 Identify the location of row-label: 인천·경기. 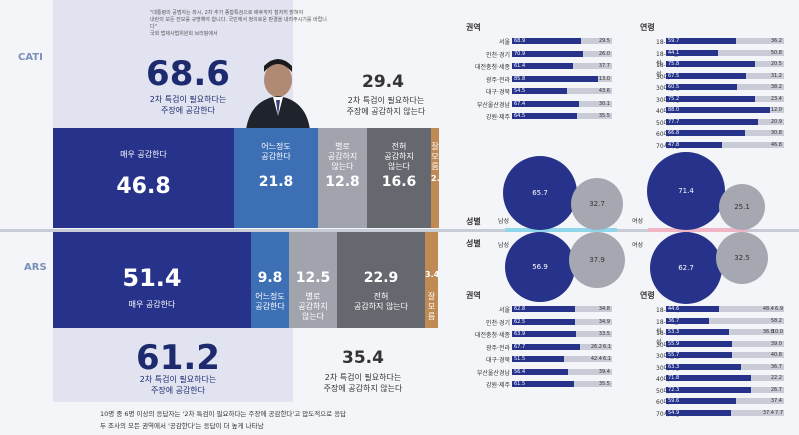
(498, 55).